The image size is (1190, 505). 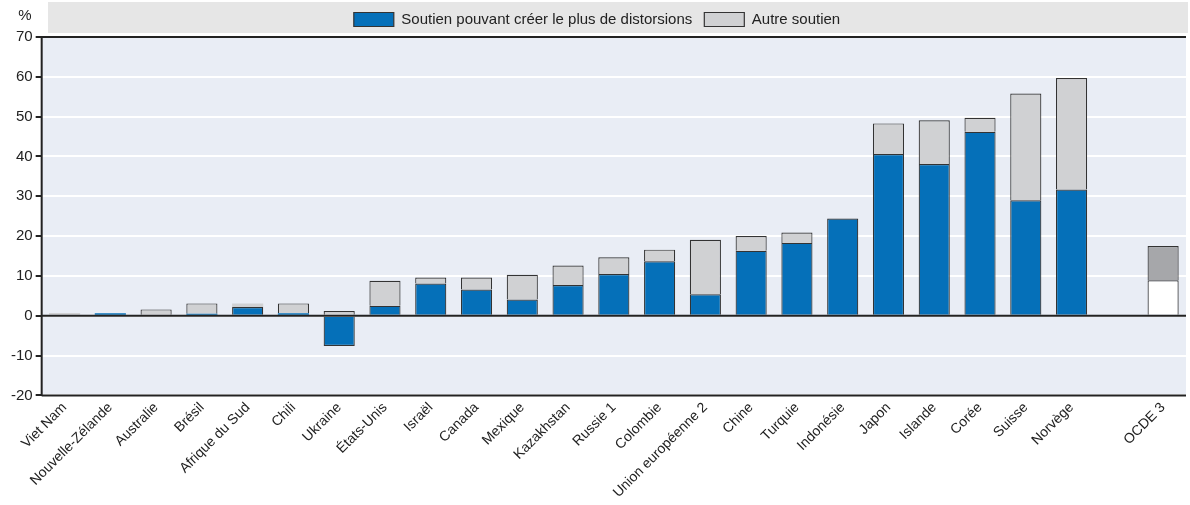 I want to click on bar, so click(x=248, y=305).